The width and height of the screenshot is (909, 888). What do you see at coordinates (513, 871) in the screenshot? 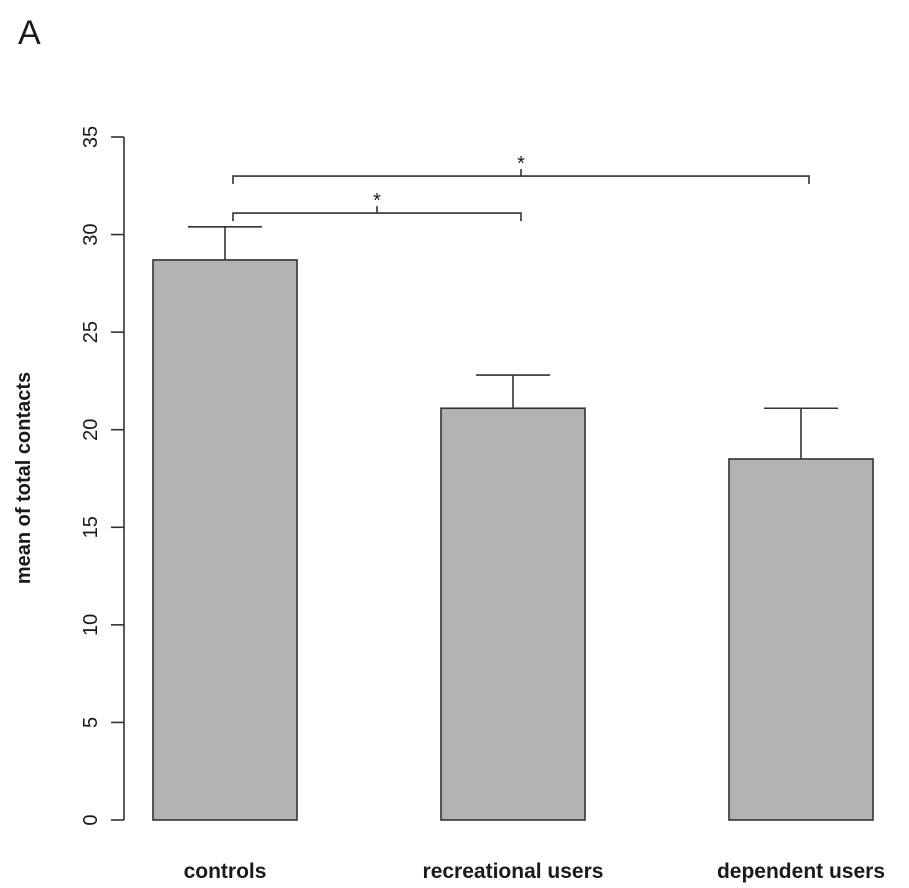
I see `x-category-label: recreational users` at bounding box center [513, 871].